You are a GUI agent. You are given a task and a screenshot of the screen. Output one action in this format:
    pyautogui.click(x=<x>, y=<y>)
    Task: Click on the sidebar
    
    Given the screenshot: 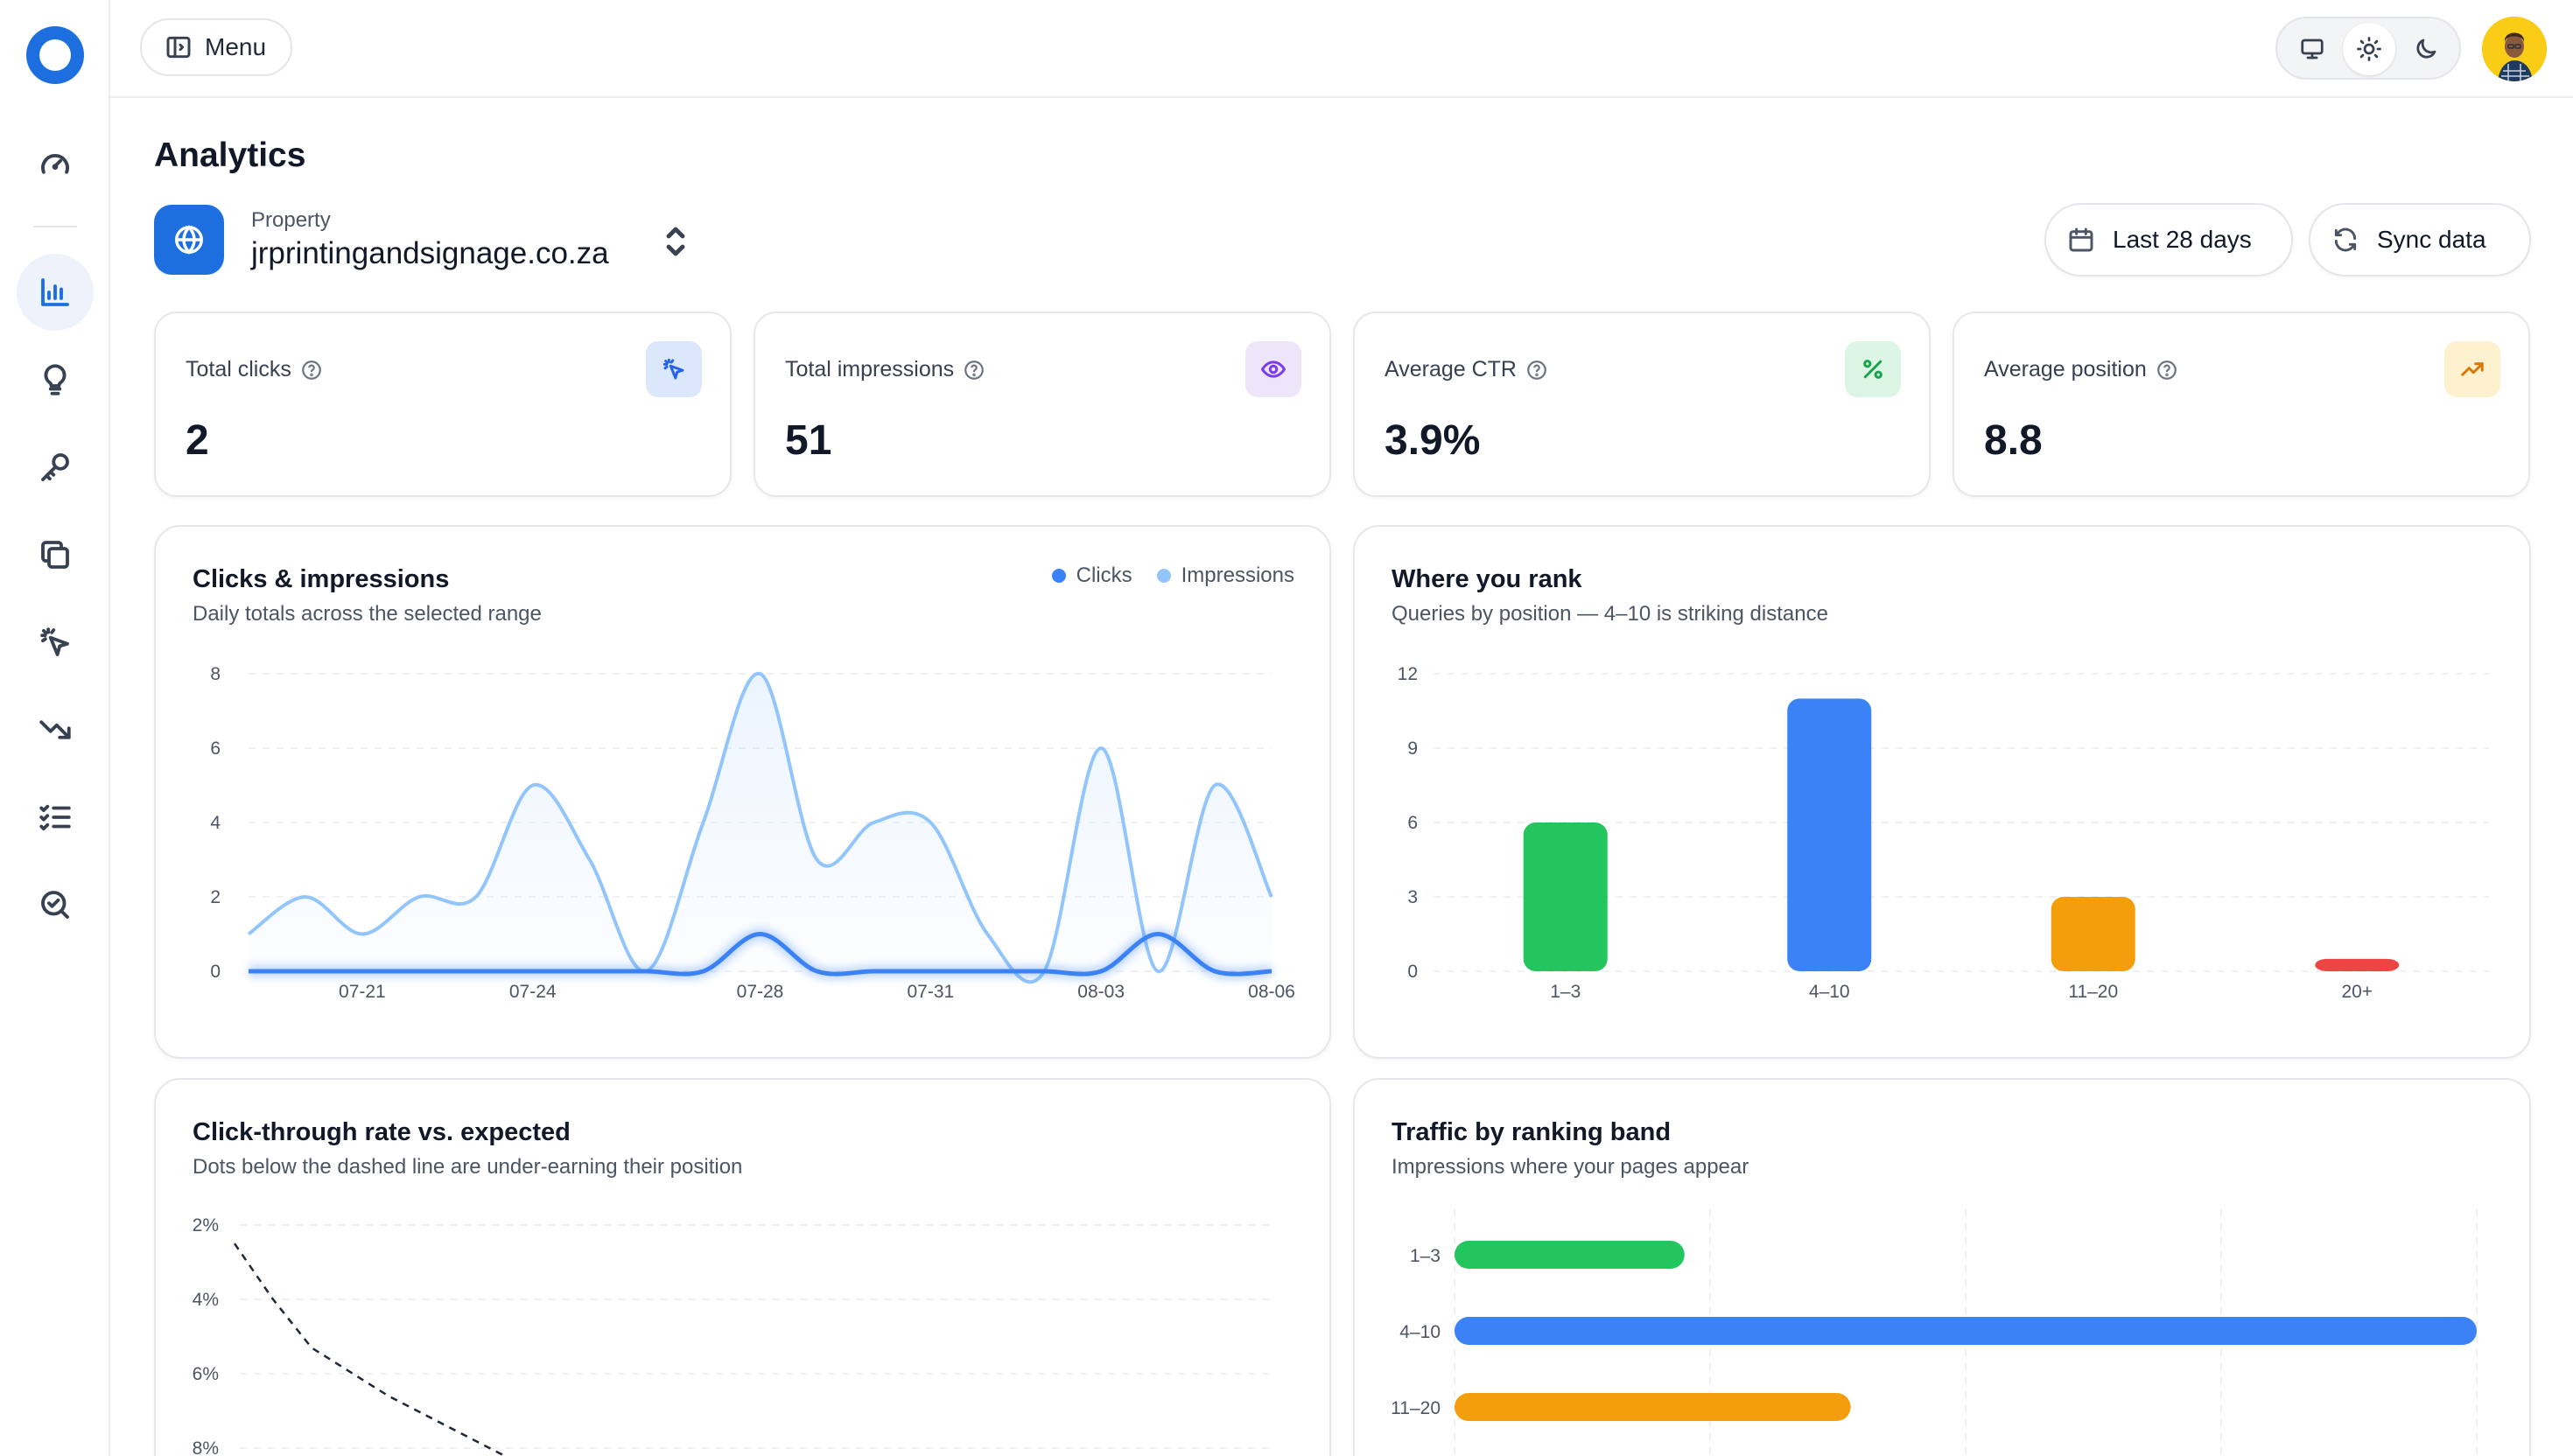 What is the action you would take?
    pyautogui.click(x=55, y=728)
    